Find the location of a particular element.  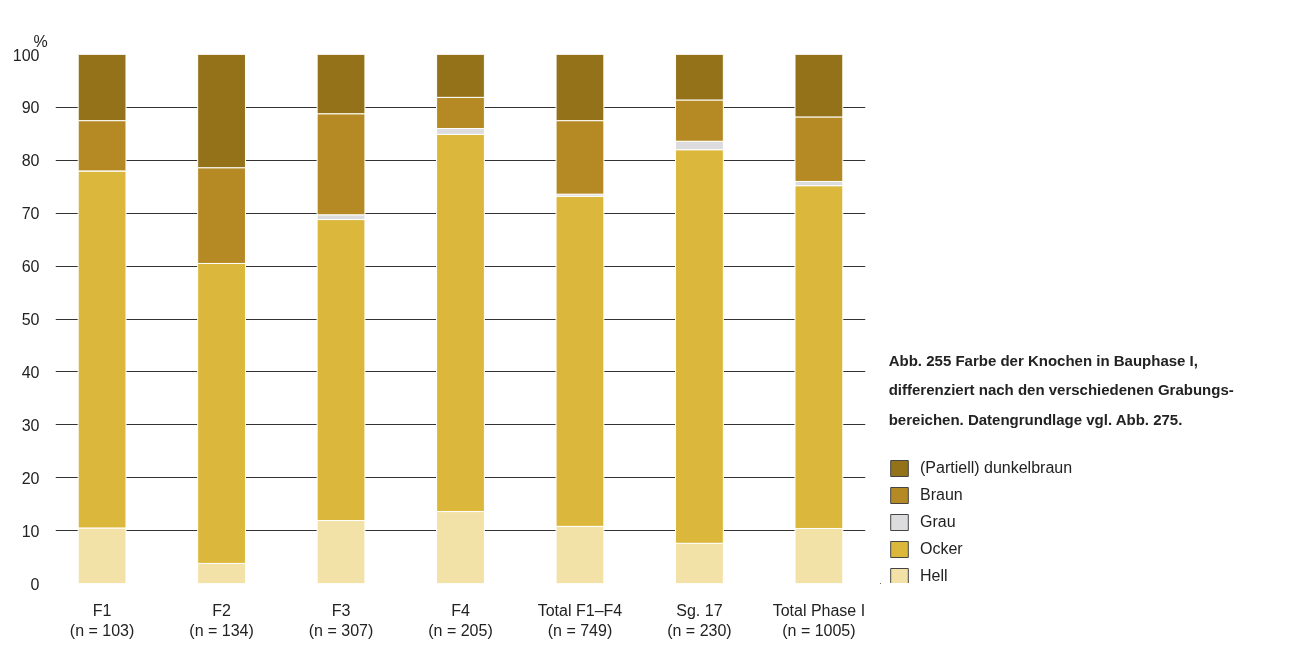

y-tick-label: 80 is located at coordinates (30, 161).